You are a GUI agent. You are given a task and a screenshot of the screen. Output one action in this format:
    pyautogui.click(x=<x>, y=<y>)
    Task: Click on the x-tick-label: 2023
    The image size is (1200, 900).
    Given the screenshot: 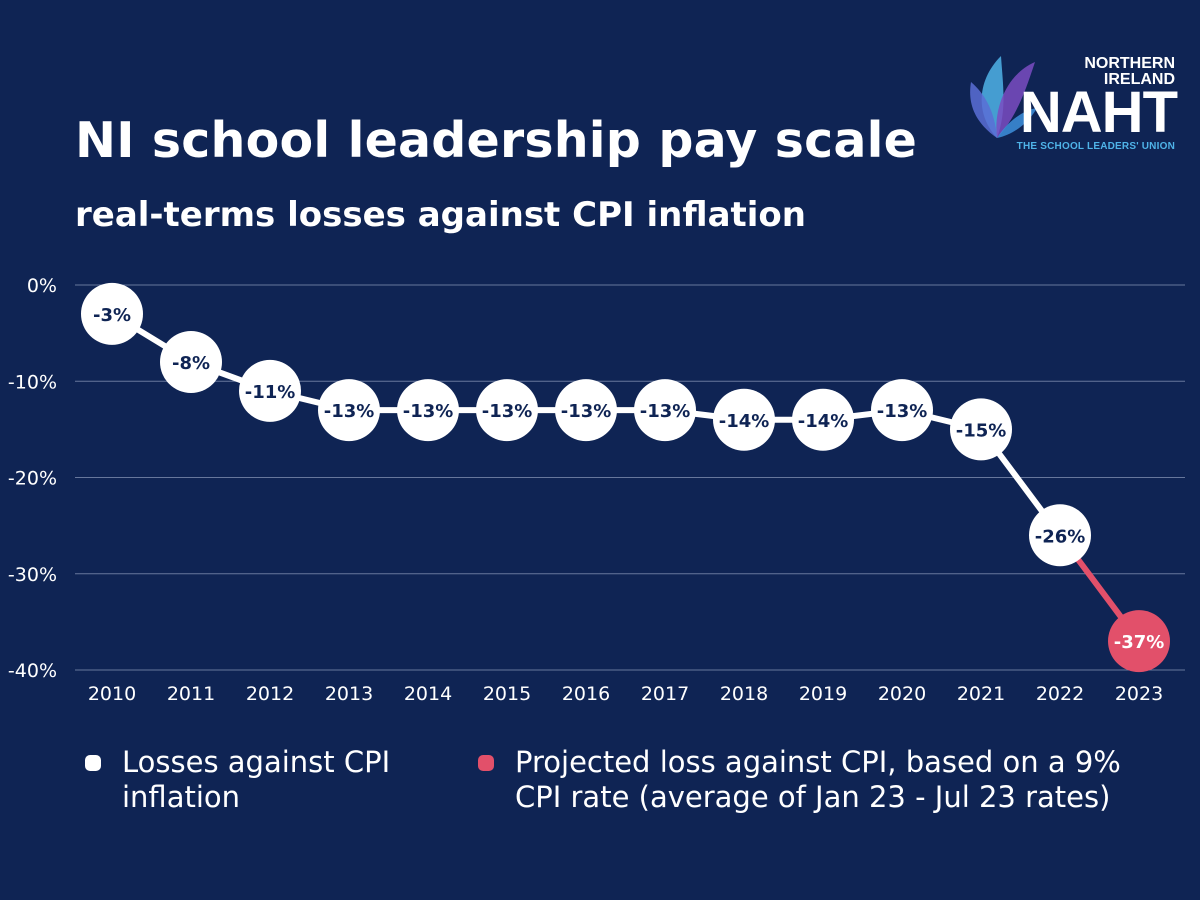 What is the action you would take?
    pyautogui.click(x=1139, y=694)
    